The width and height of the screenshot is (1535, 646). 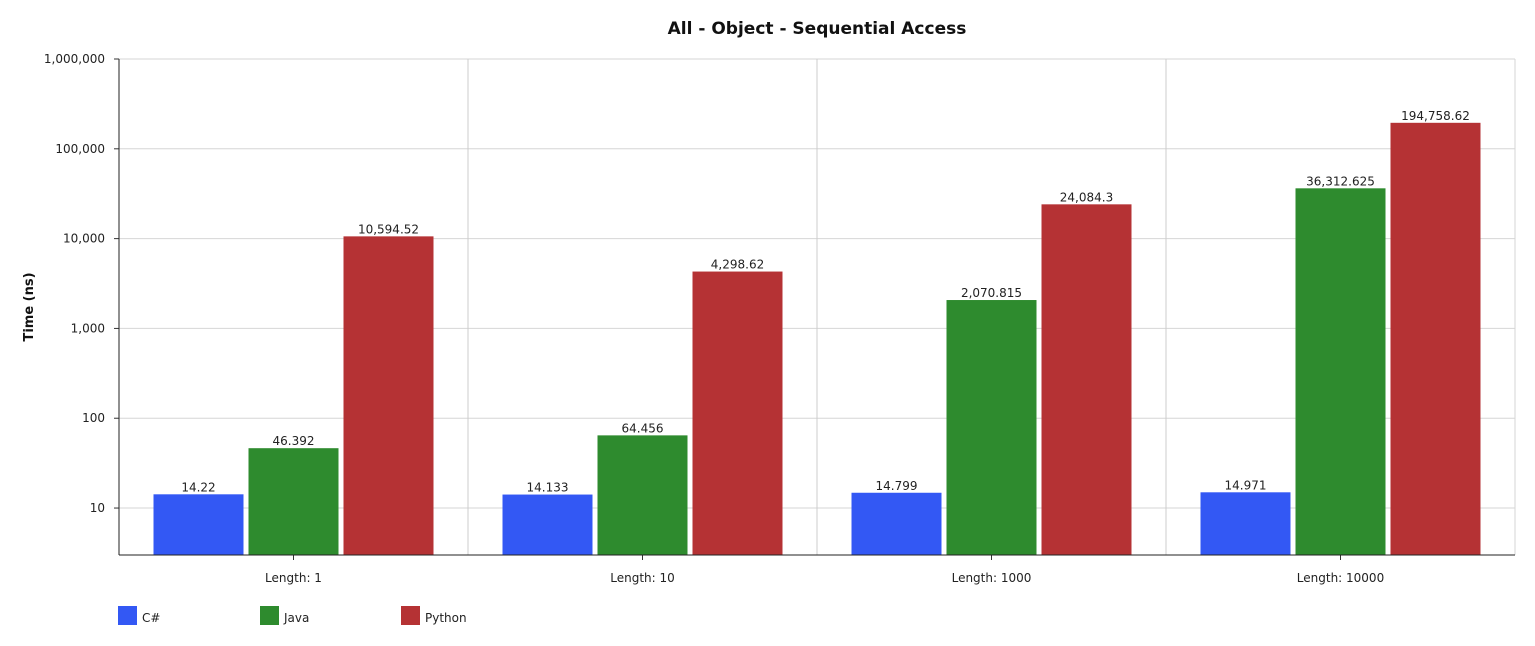 I want to click on y-tick-label: 100, so click(x=93, y=418).